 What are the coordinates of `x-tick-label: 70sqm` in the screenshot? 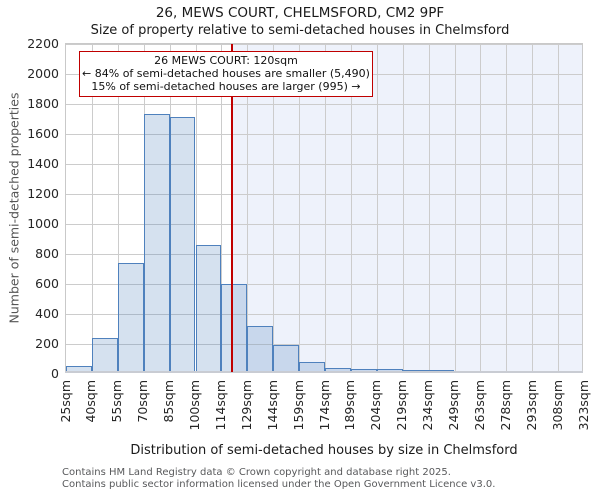 It's located at (143, 401).